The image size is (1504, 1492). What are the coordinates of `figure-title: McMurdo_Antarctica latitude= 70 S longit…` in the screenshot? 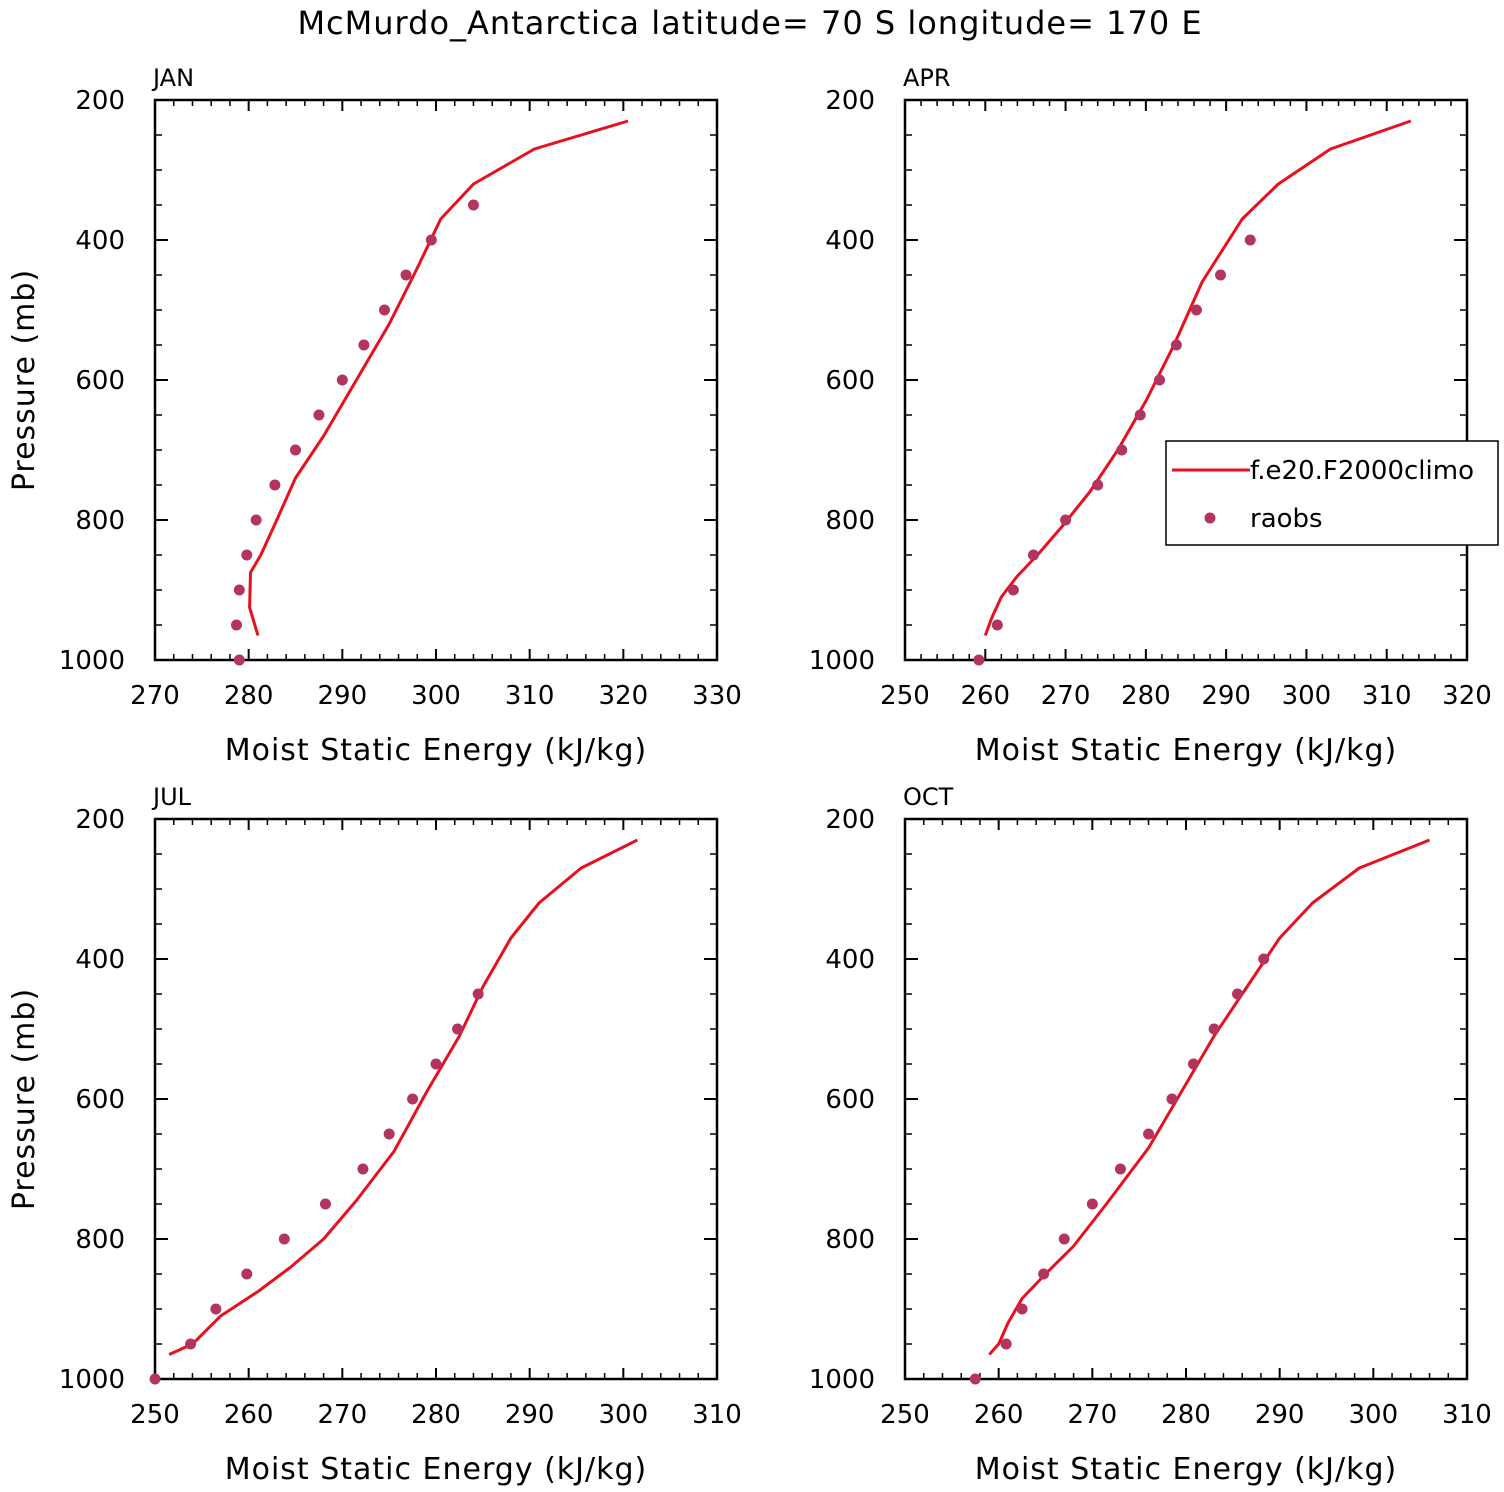 It's located at (749, 23).